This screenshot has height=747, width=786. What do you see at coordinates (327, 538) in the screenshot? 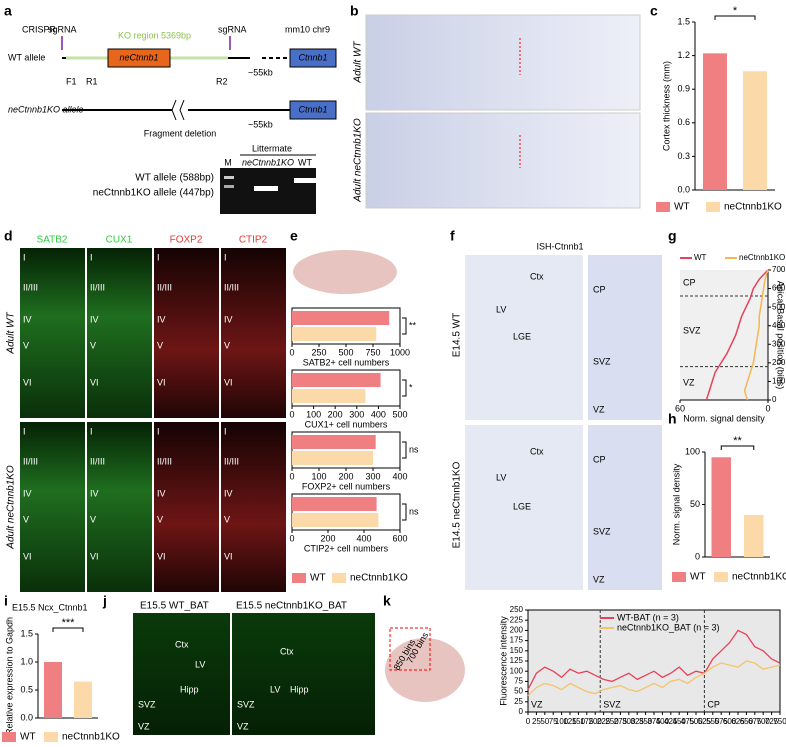
I see `x-tick-label: 200` at bounding box center [327, 538].